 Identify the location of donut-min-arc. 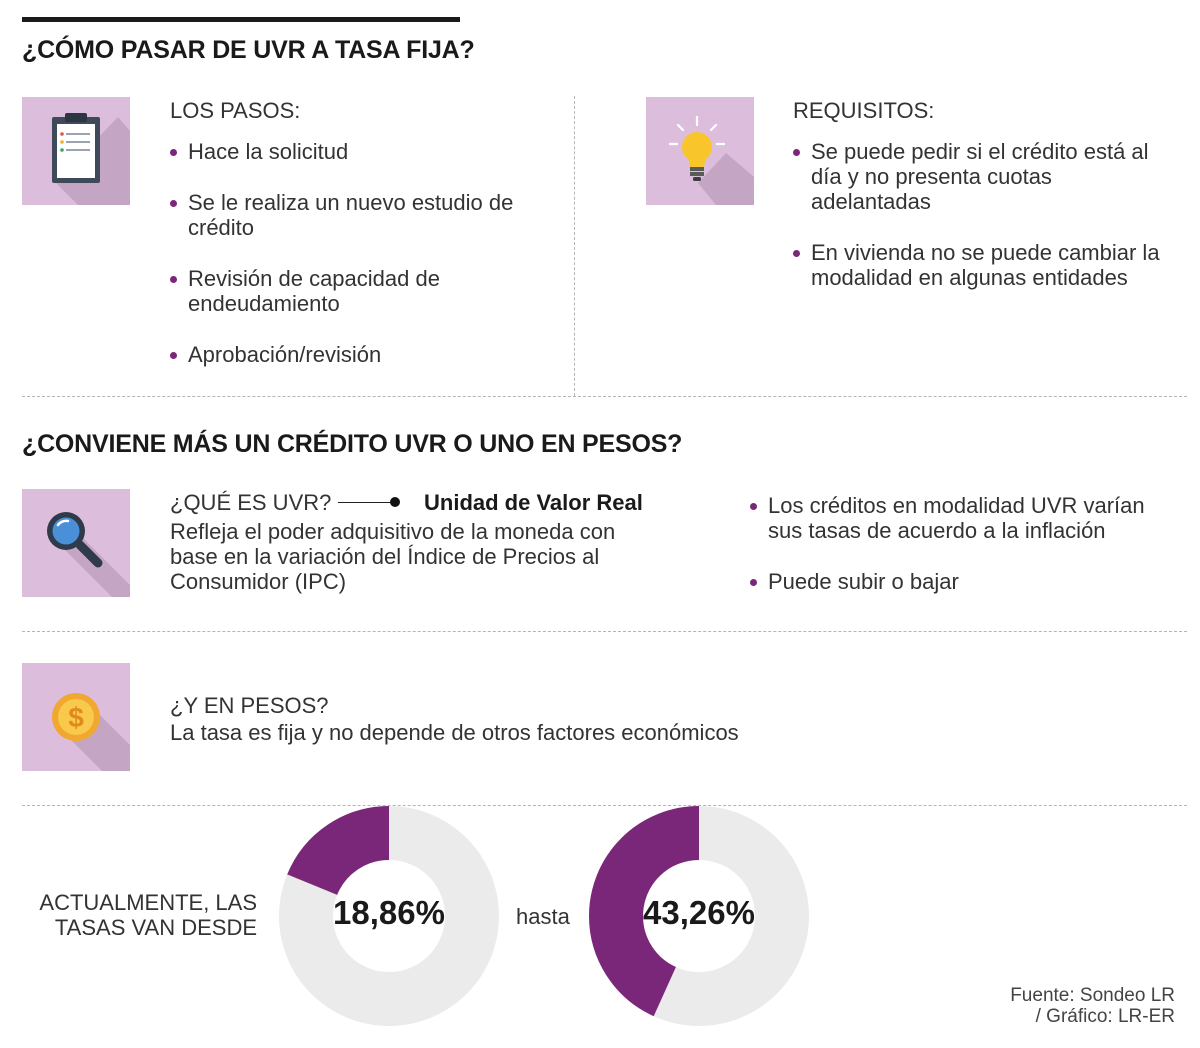
(389, 916).